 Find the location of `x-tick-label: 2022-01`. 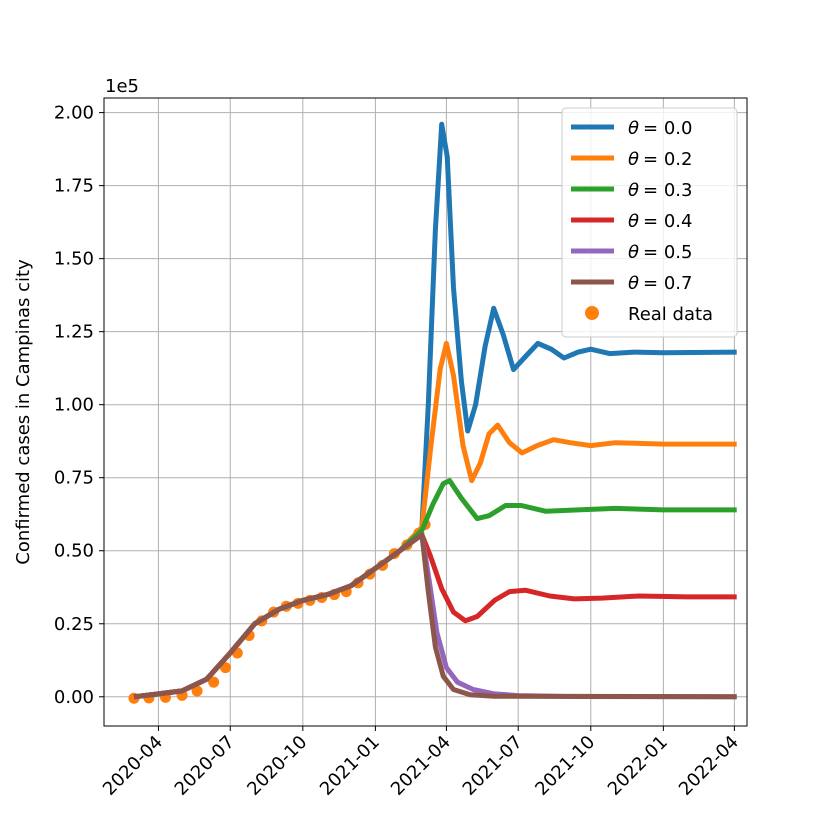

x-tick-label: 2022-01 is located at coordinates (638, 766).